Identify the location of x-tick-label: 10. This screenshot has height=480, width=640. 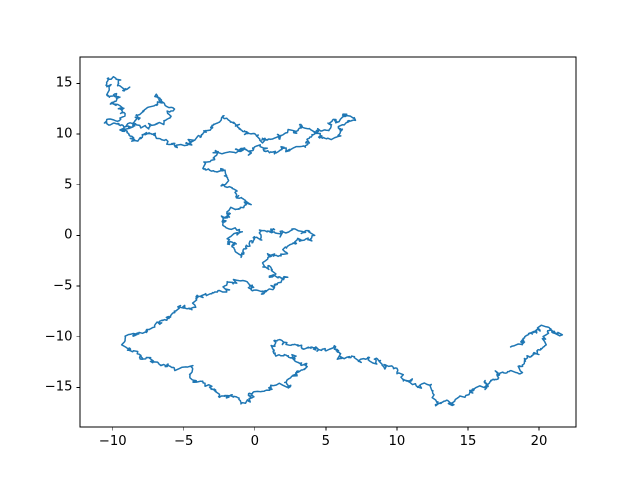
(397, 441).